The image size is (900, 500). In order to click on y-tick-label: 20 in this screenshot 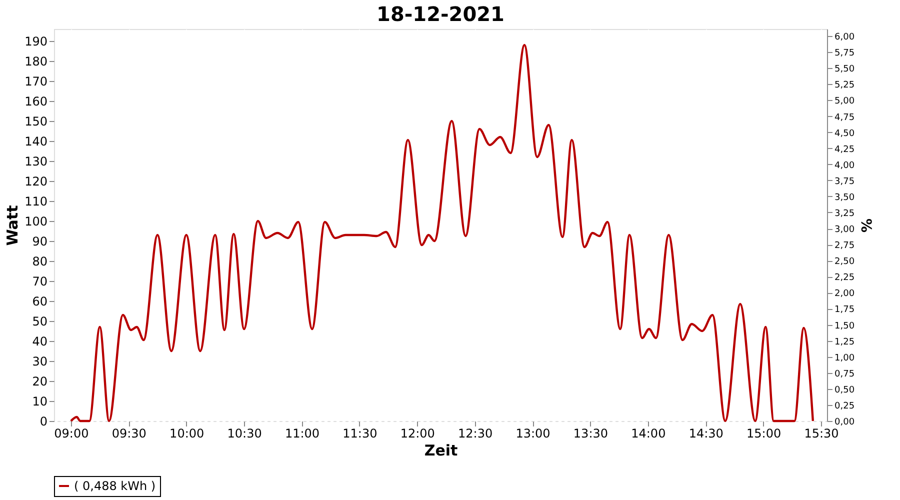, I will do `click(40, 381)`.